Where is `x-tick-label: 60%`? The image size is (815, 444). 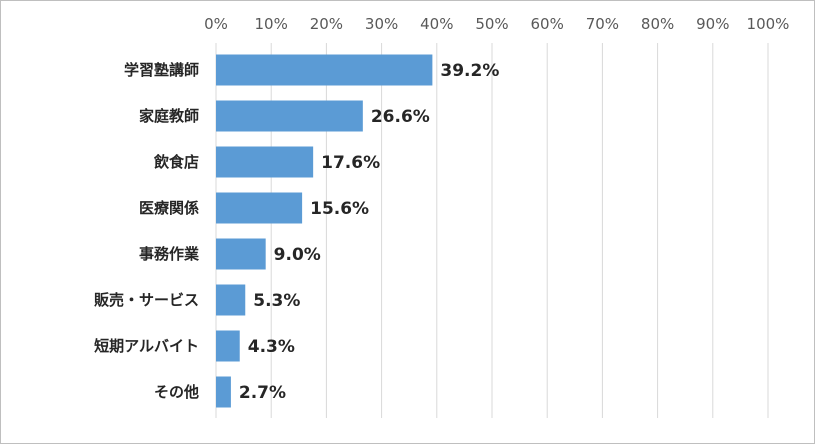 x-tick-label: 60% is located at coordinates (547, 24).